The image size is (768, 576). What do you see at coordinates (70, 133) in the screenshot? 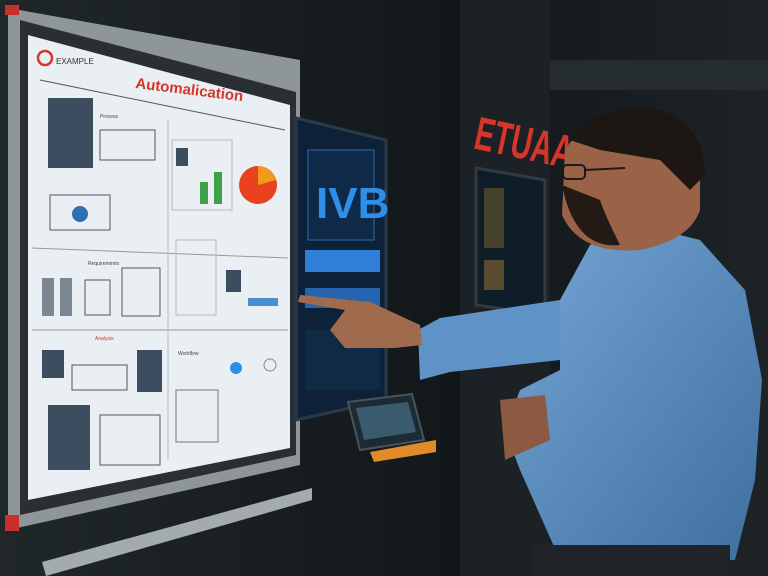
I see `diagram-screen` at bounding box center [70, 133].